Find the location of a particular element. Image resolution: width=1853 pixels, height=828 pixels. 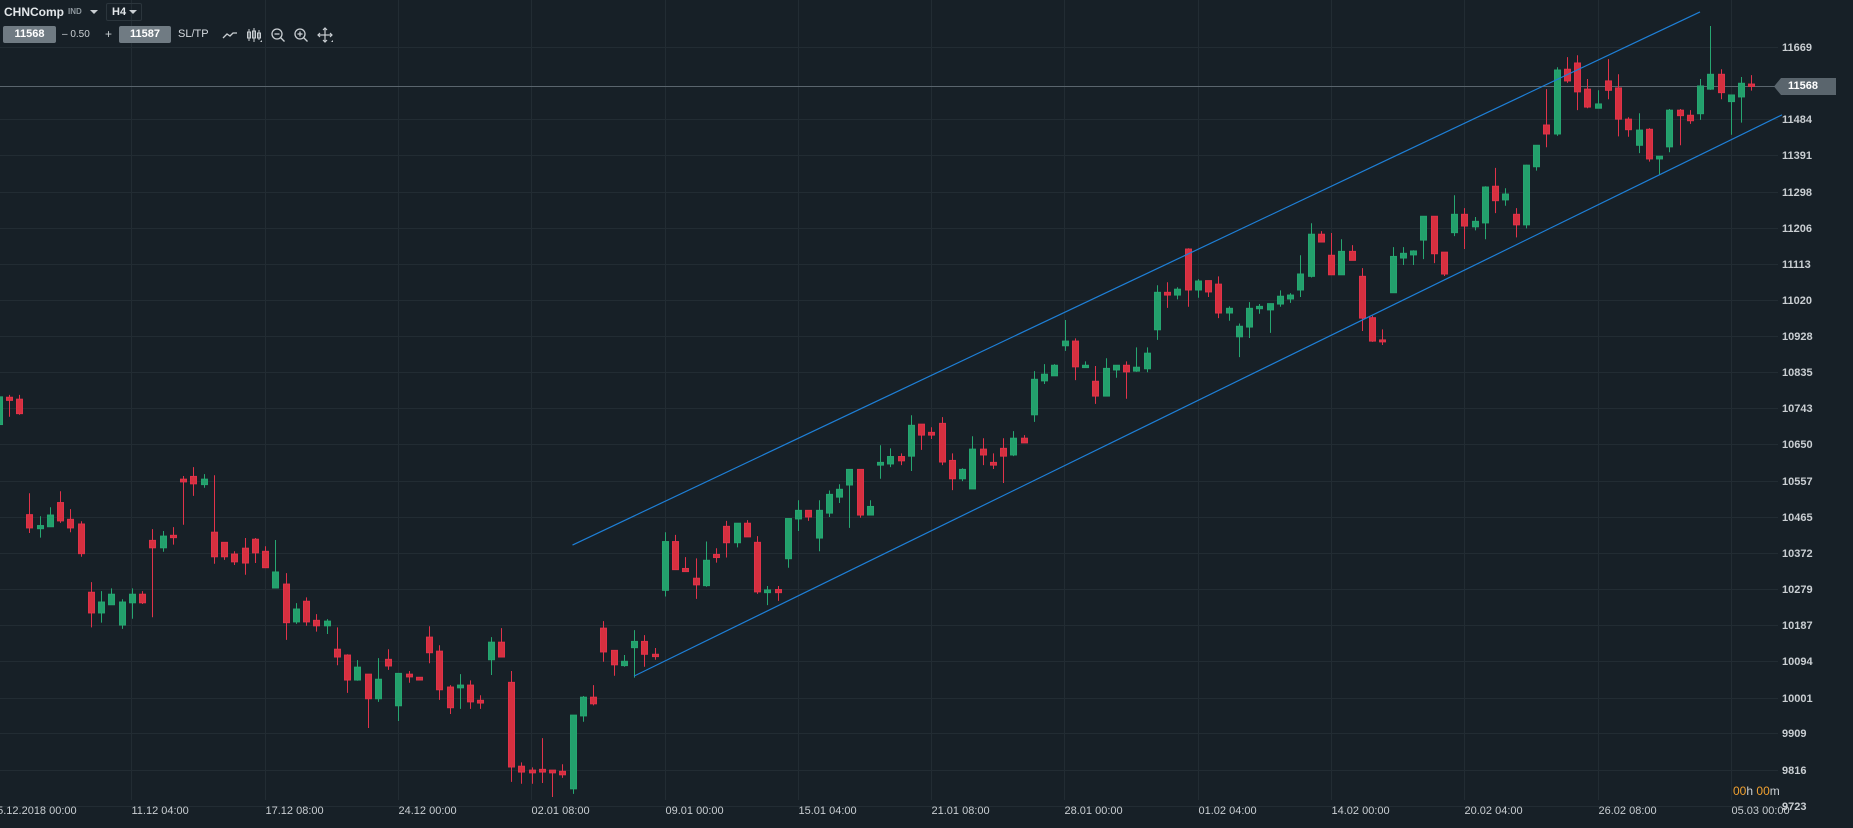

symbol-name: CHNComp is located at coordinates (34, 12).